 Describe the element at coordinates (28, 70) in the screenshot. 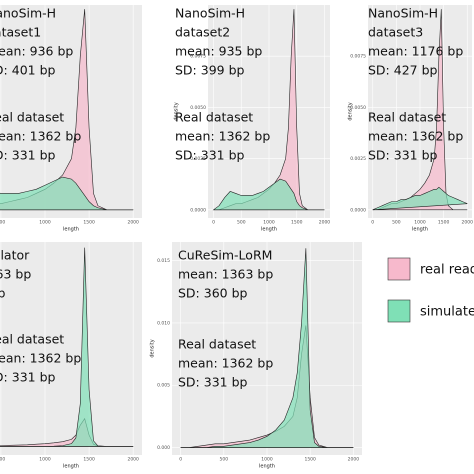

I see `annotation: SD: 401 bp` at that location.